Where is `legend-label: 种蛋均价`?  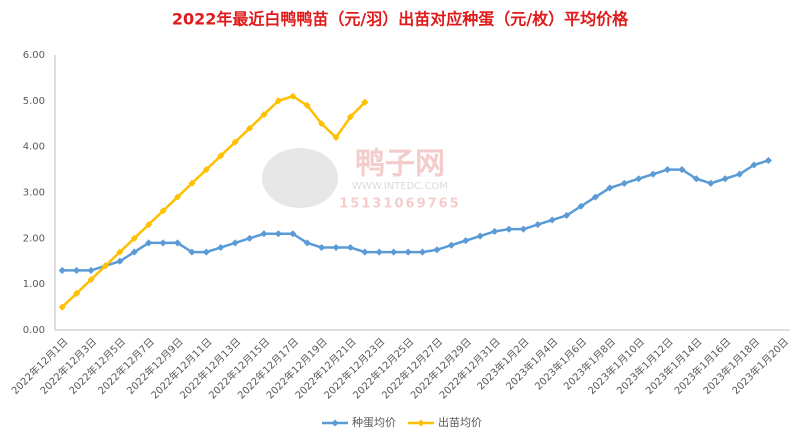 legend-label: 种蛋均价 is located at coordinates (374, 422).